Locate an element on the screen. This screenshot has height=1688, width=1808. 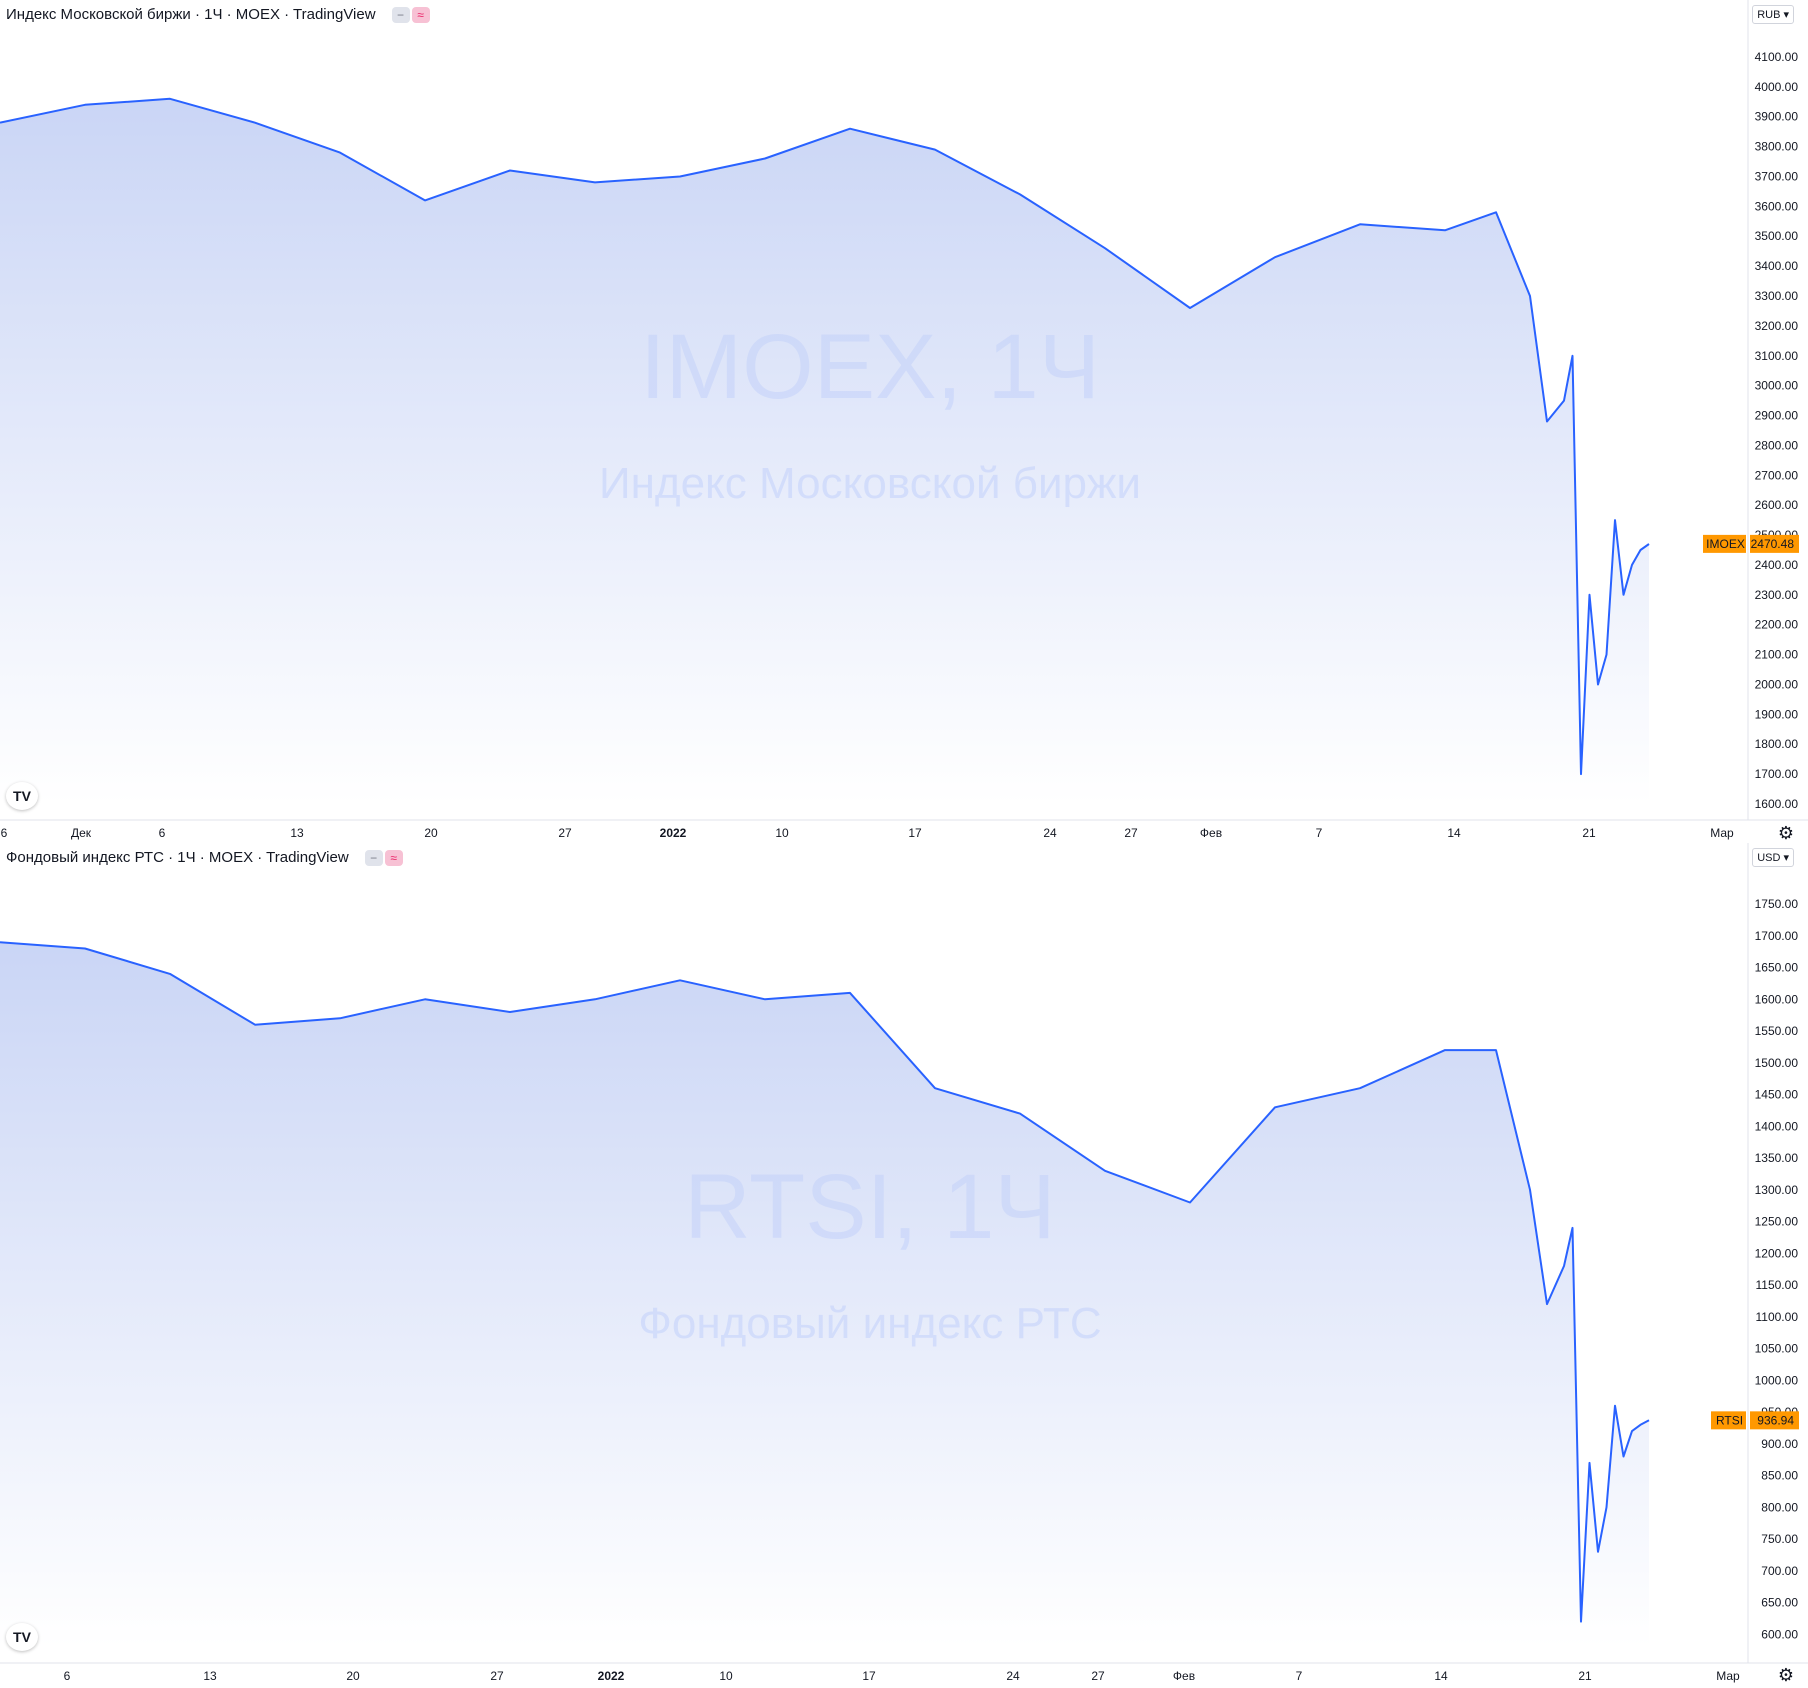
y-tick-label: 1750.00 is located at coordinates (1777, 904).